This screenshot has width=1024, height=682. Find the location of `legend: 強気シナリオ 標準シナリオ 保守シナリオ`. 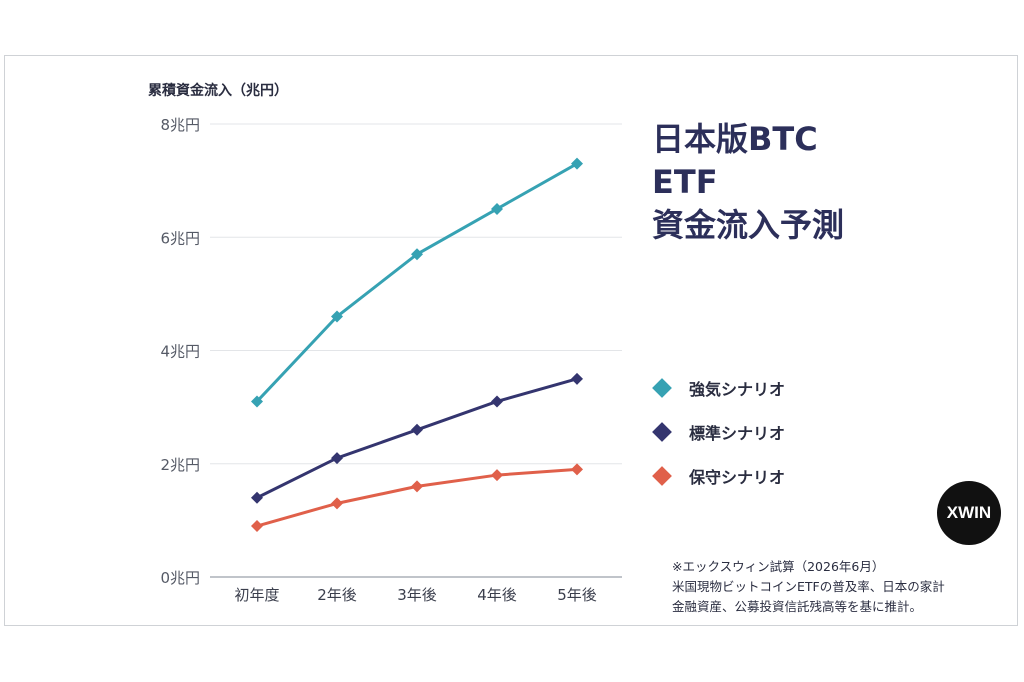

legend: 強気シナリオ 標準シナリオ 保守シナリオ is located at coordinates (718, 432).